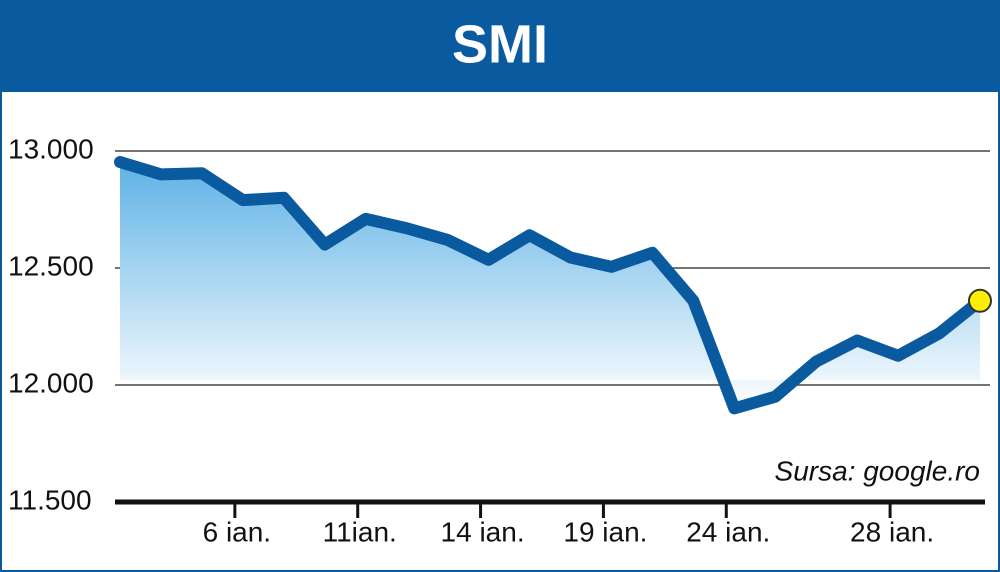 The image size is (1000, 572). I want to click on y-tick-label: 12.500, so click(51, 265).